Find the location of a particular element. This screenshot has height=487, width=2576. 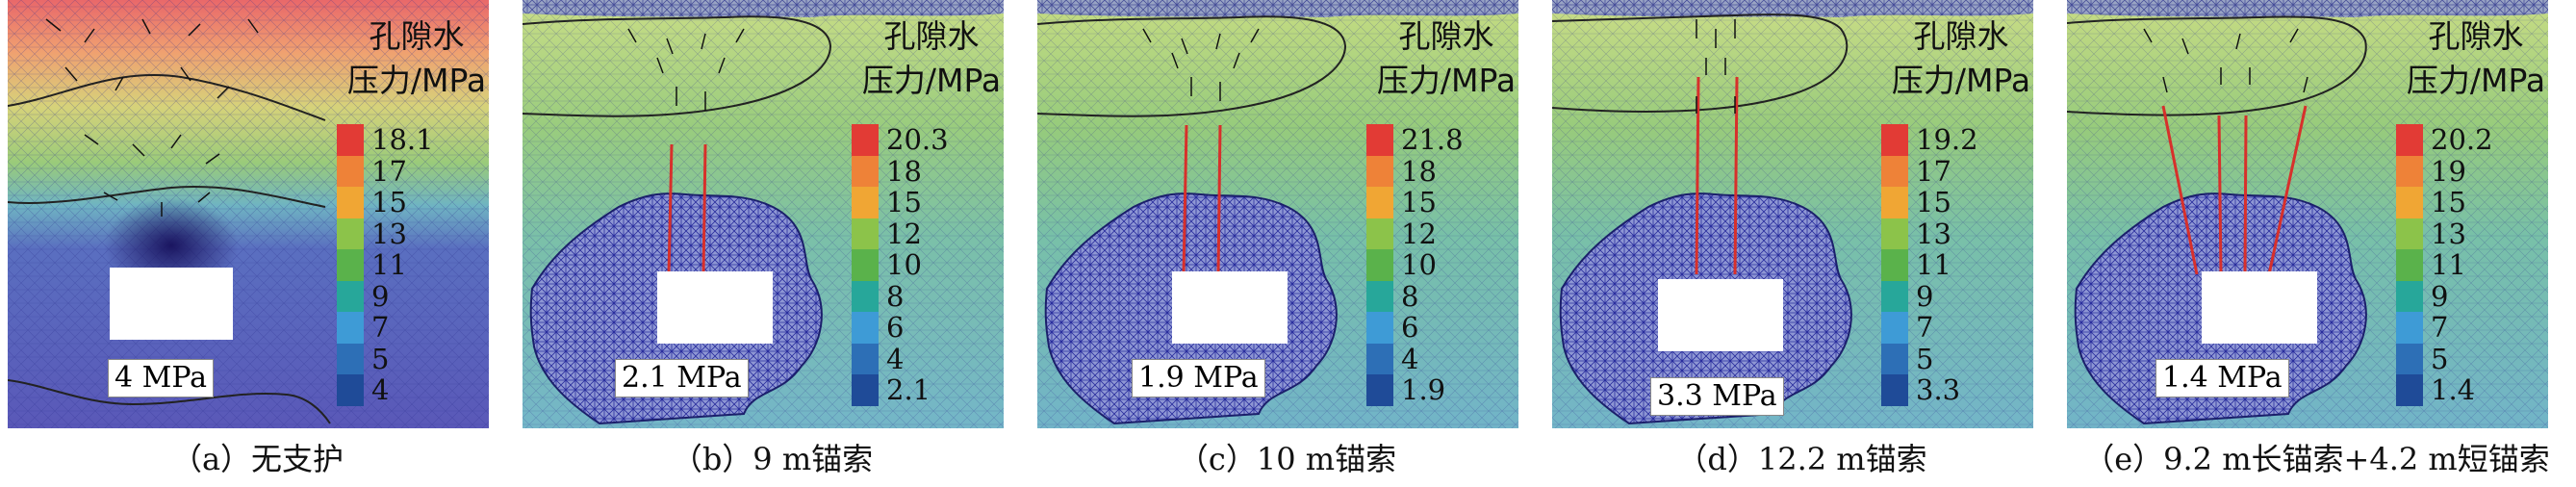

anchor-cables-d is located at coordinates (1717, 175).